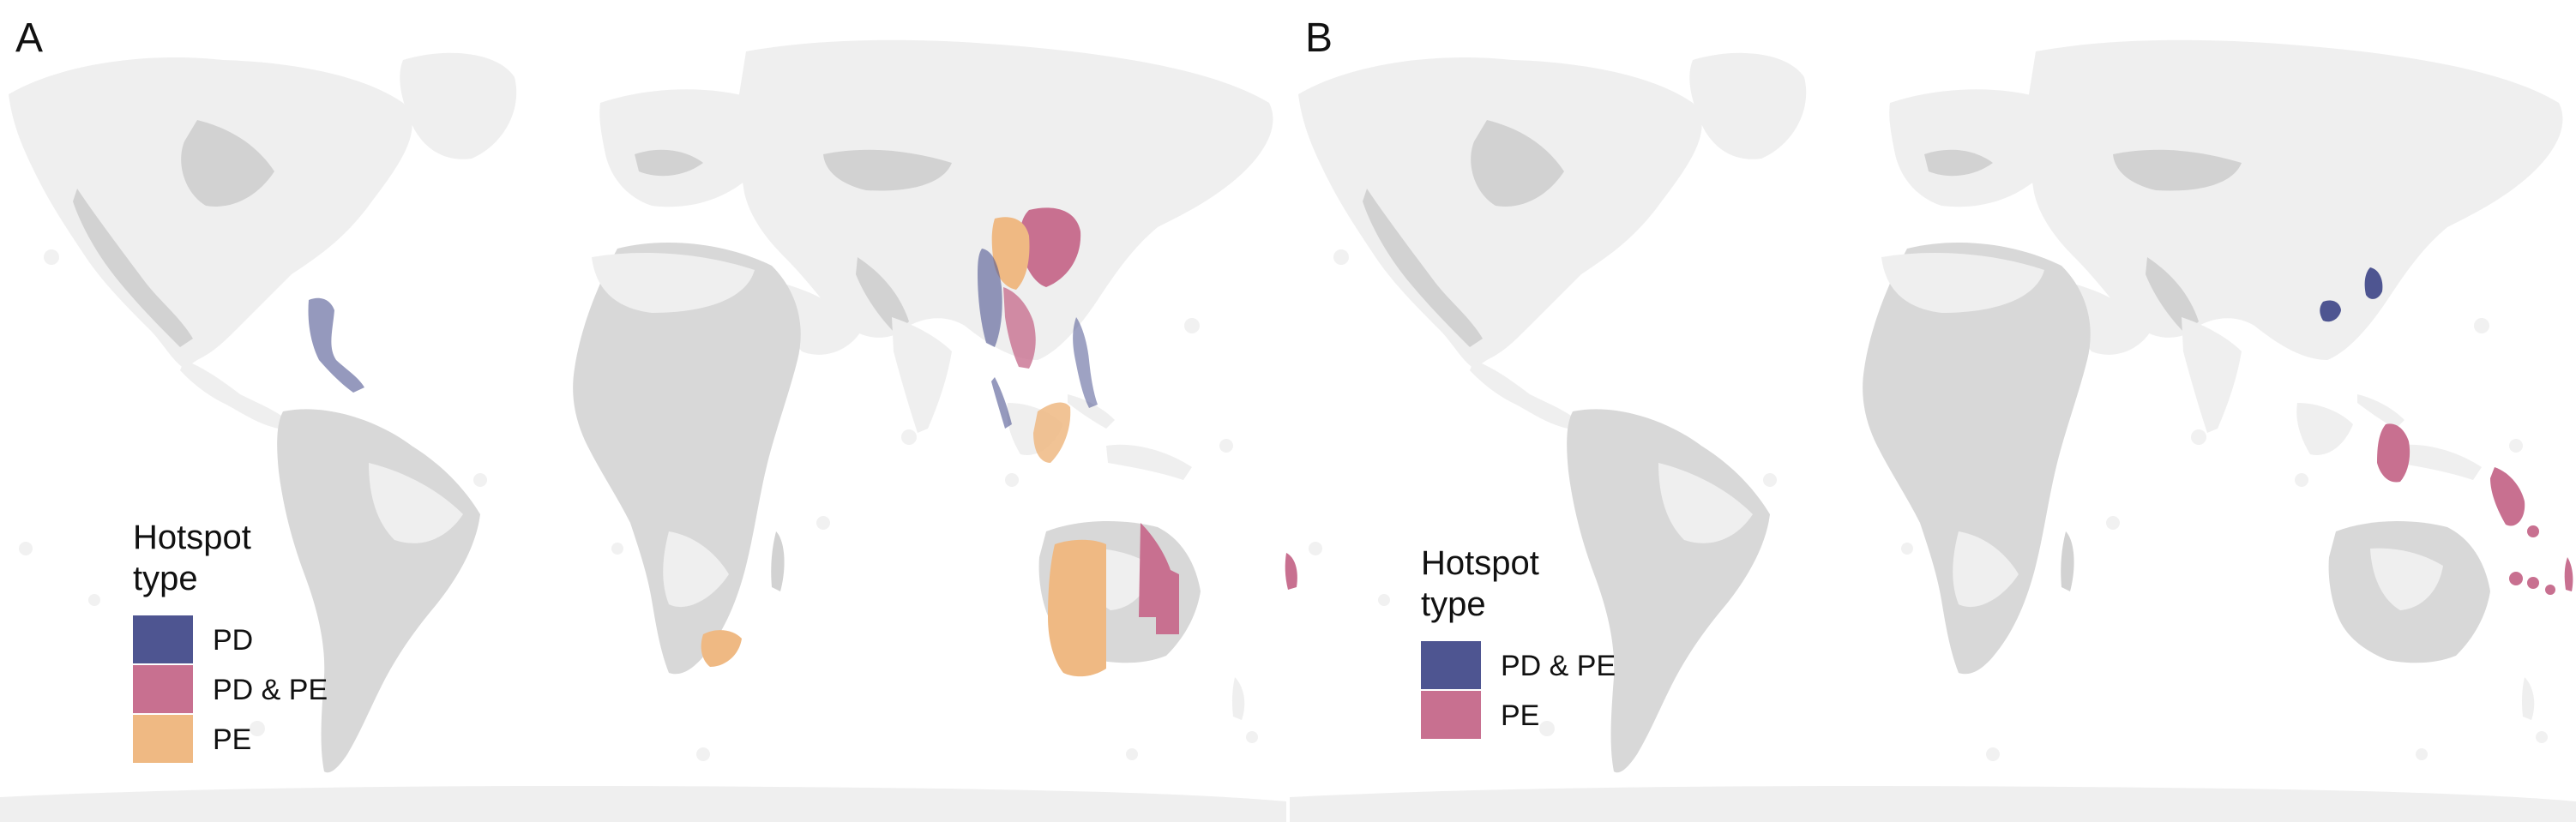 Image resolution: width=2576 pixels, height=822 pixels. What do you see at coordinates (29, 38) in the screenshot?
I see `panel-a-letter: A` at bounding box center [29, 38].